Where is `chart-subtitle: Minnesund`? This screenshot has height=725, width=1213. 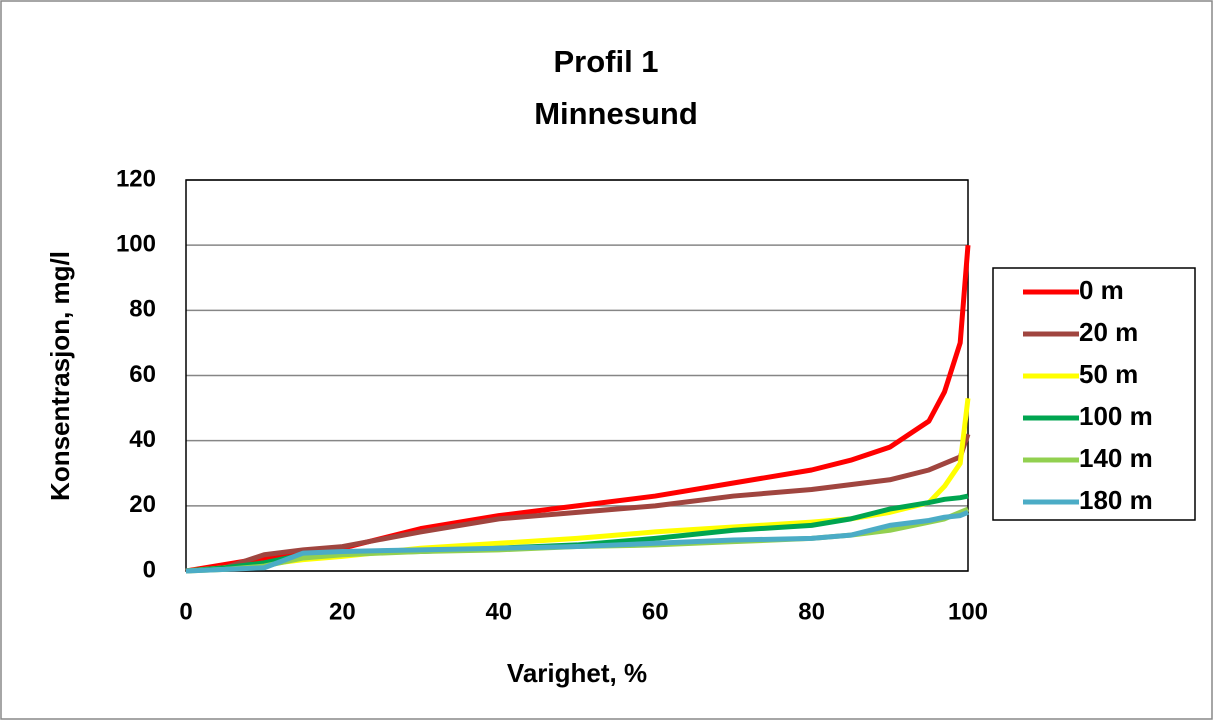 chart-subtitle: Minnesund is located at coordinates (616, 113).